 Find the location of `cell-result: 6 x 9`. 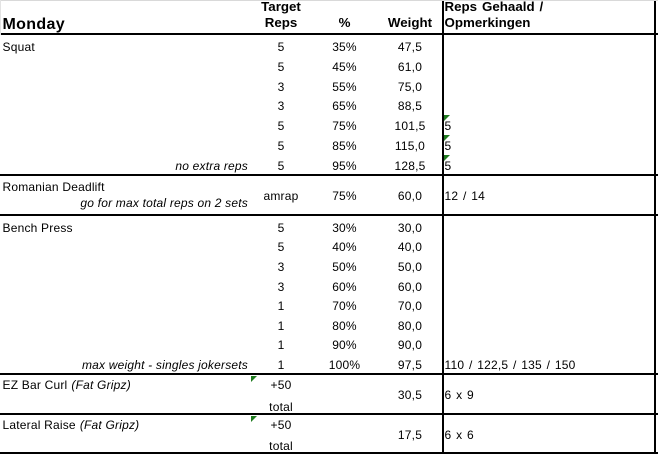

cell-result: 6 x 9 is located at coordinates (459, 395).